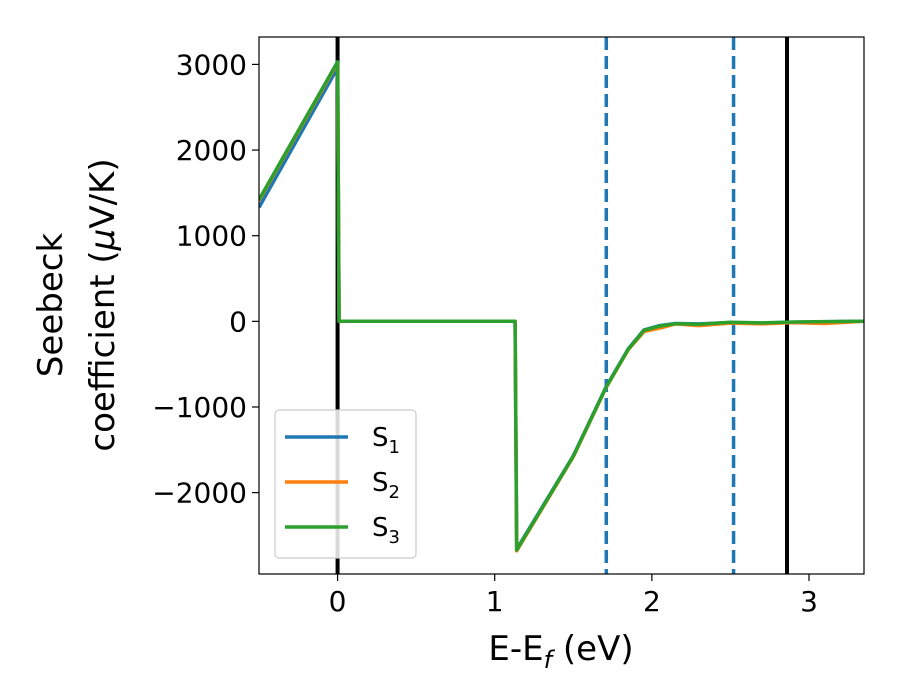  I want to click on y-tick-label: −2000, so click(199, 493).